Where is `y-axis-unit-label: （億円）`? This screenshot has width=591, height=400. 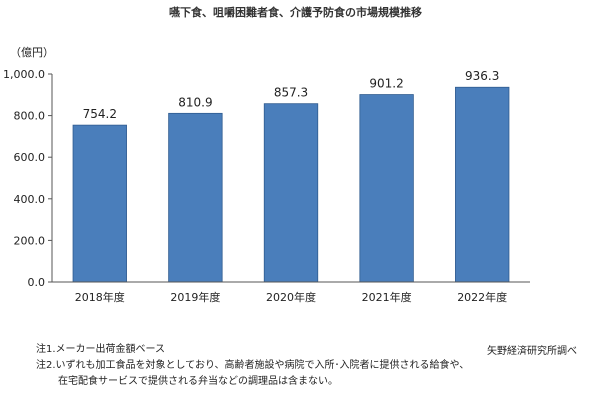
y-axis-unit-label: （億円） is located at coordinates (32, 52).